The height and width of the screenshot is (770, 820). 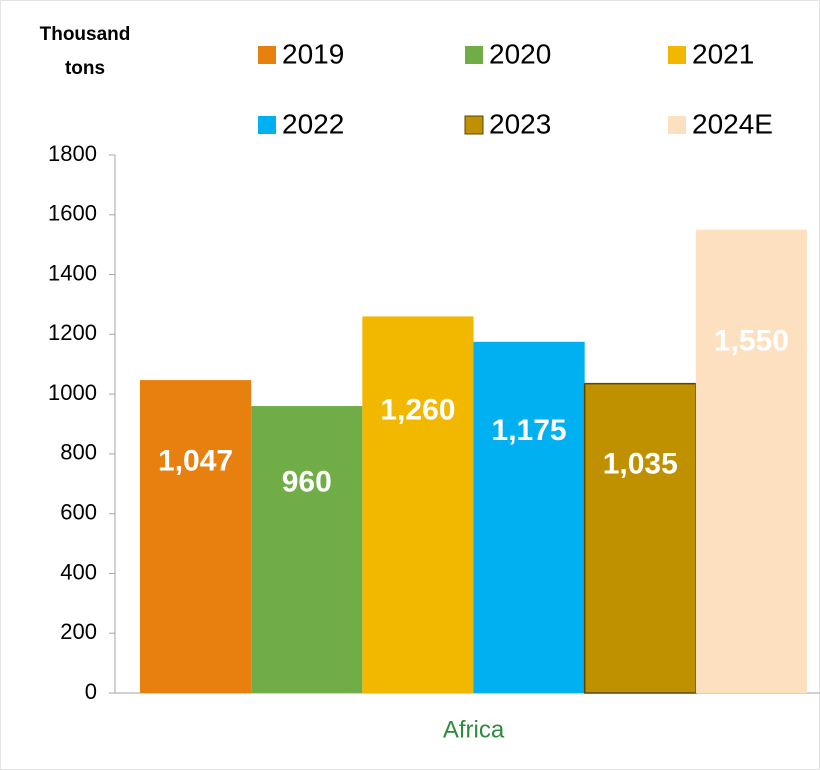 What do you see at coordinates (72, 392) in the screenshot?
I see `y-tick-label: 1000` at bounding box center [72, 392].